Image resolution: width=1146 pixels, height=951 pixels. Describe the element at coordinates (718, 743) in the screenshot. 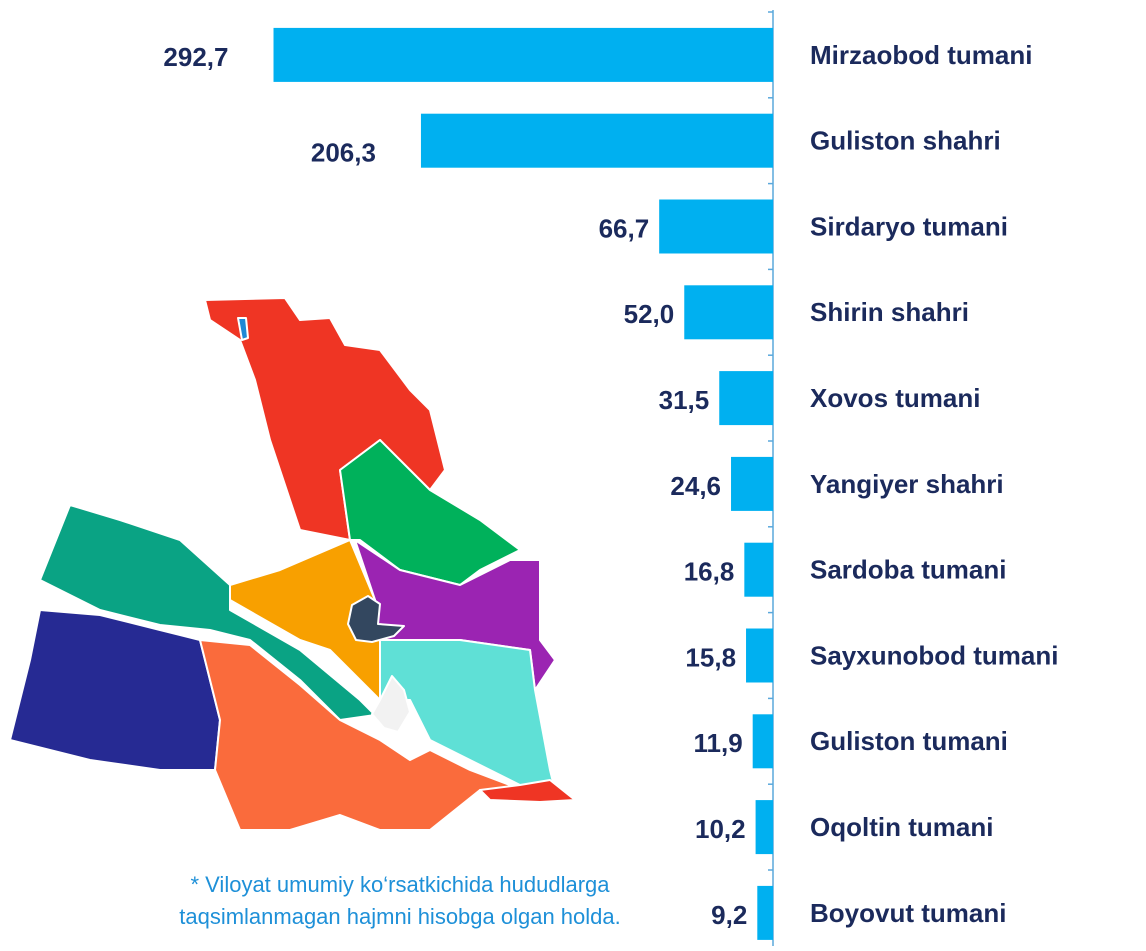

I see `data-label: 11,9` at that location.